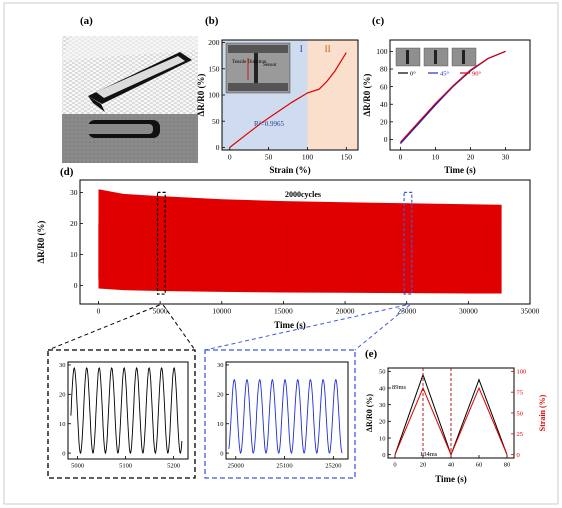 The width and height of the screenshot is (562, 508). I want to click on x-tick-label: 5200, so click(173, 466).